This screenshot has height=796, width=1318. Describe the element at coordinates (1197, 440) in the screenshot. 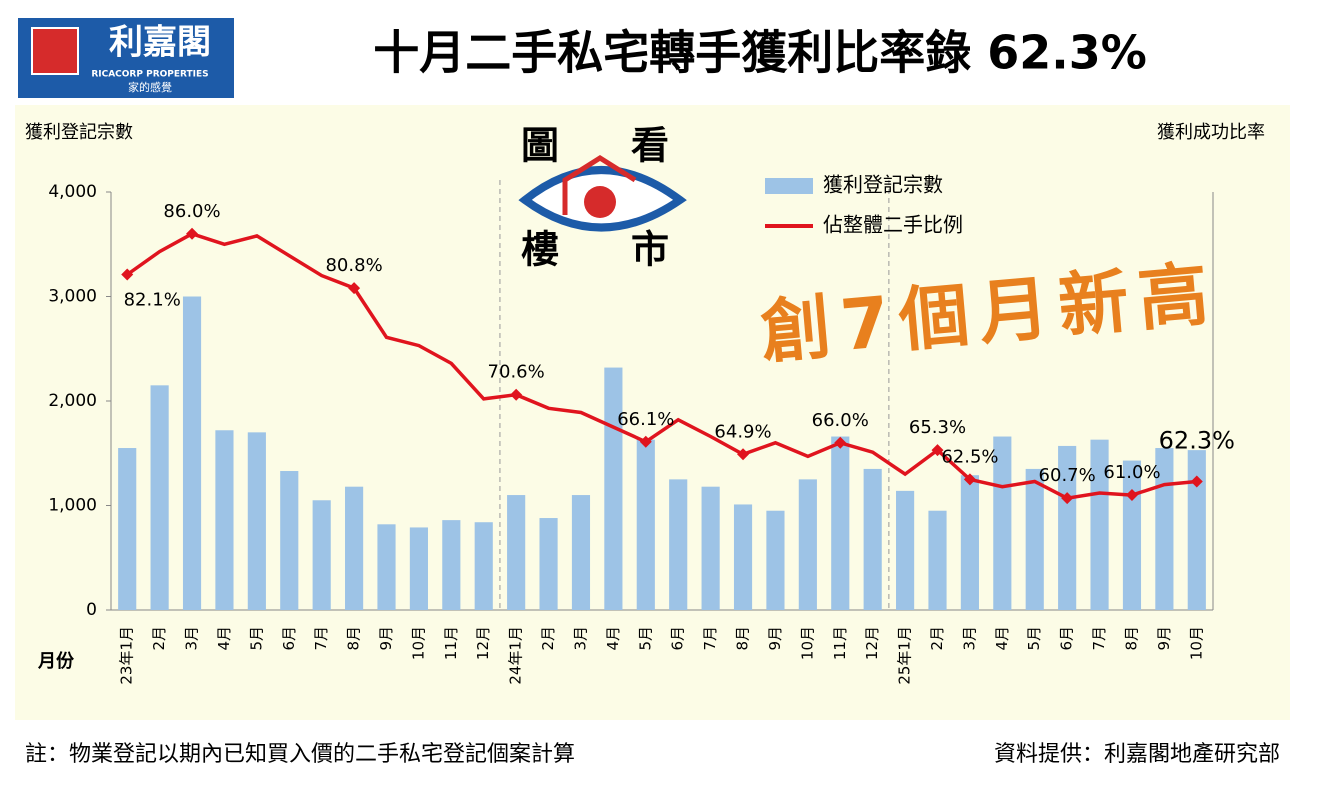

I see `data-label: 62.3%` at that location.